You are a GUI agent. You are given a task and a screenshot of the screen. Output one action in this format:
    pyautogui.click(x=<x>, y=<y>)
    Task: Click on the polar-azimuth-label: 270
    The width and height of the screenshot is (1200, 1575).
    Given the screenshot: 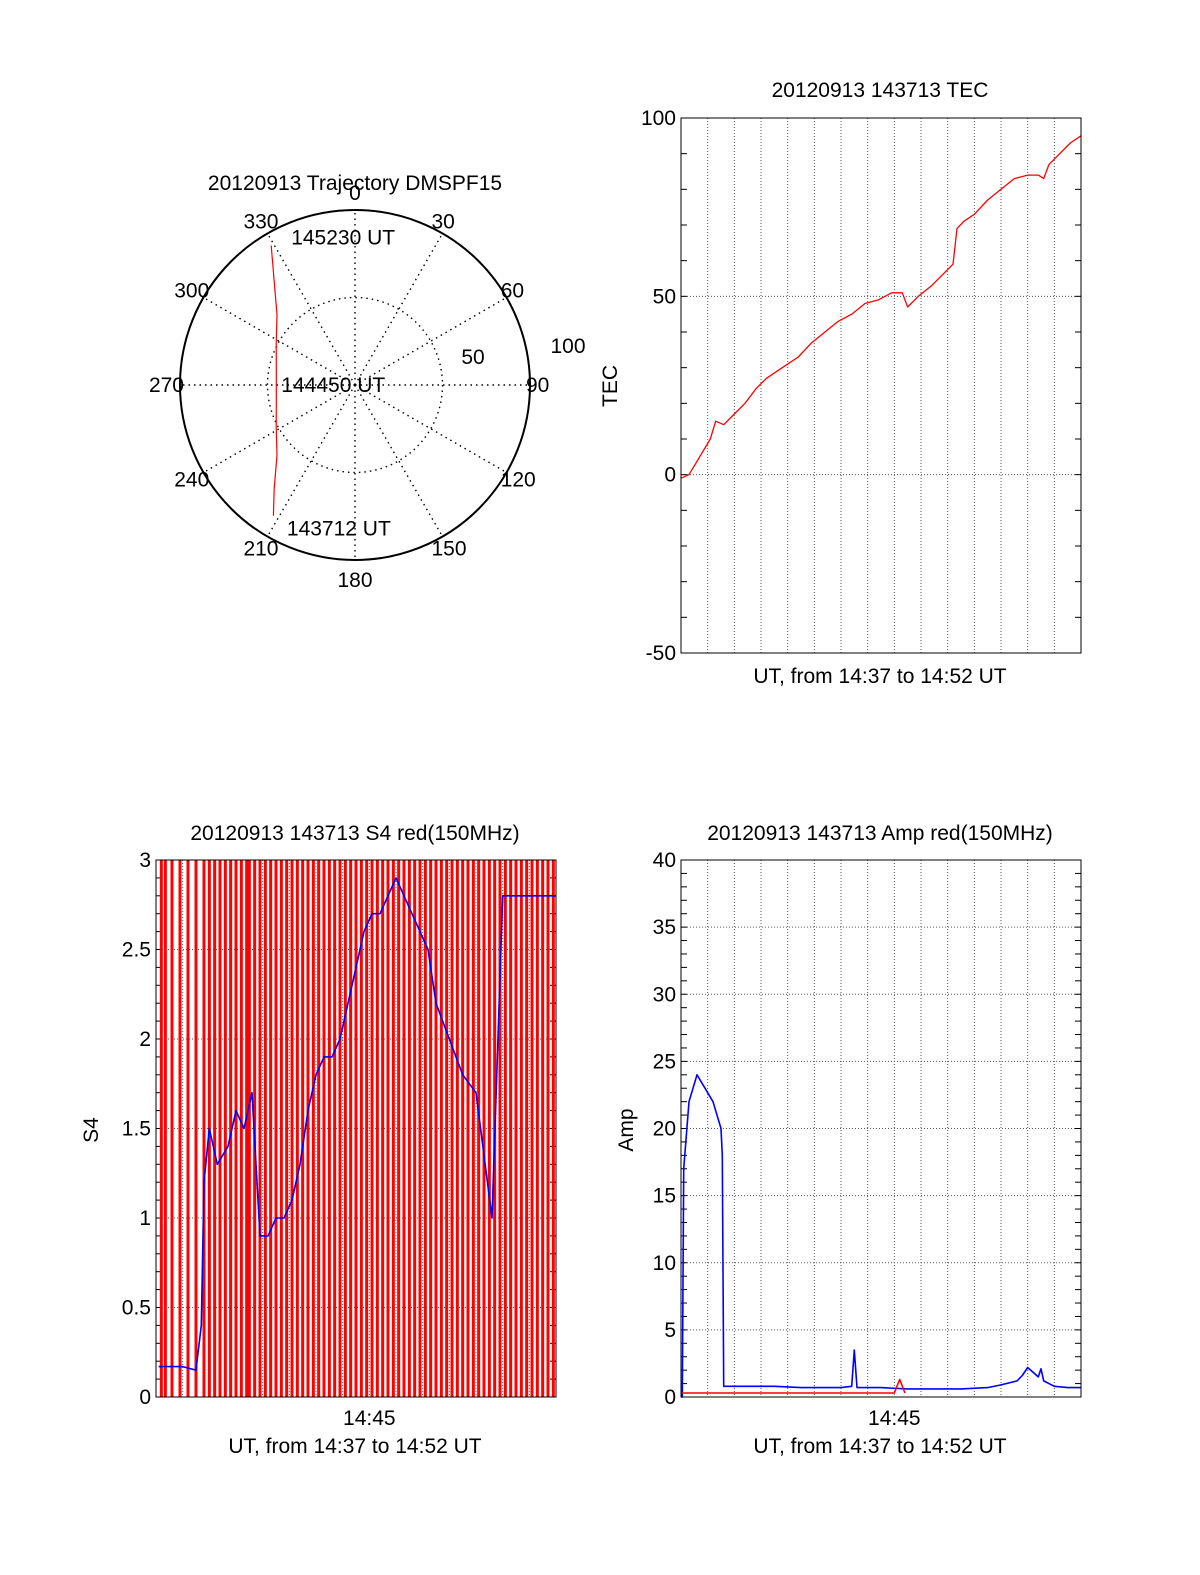 What is the action you would take?
    pyautogui.click(x=166, y=385)
    